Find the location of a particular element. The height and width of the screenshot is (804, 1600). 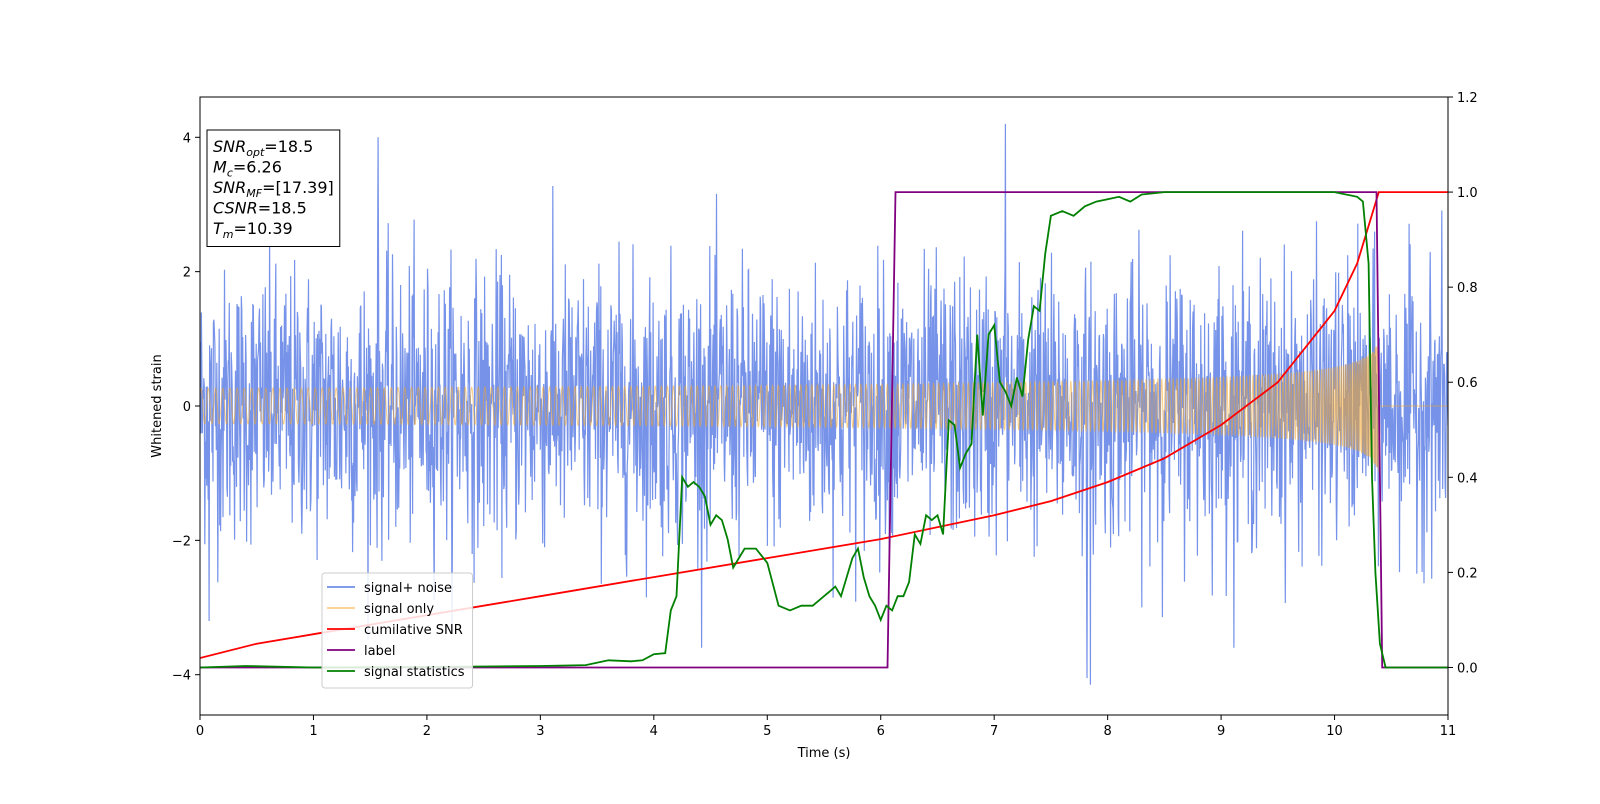

y-left-tick-label: −4 is located at coordinates (181, 676).